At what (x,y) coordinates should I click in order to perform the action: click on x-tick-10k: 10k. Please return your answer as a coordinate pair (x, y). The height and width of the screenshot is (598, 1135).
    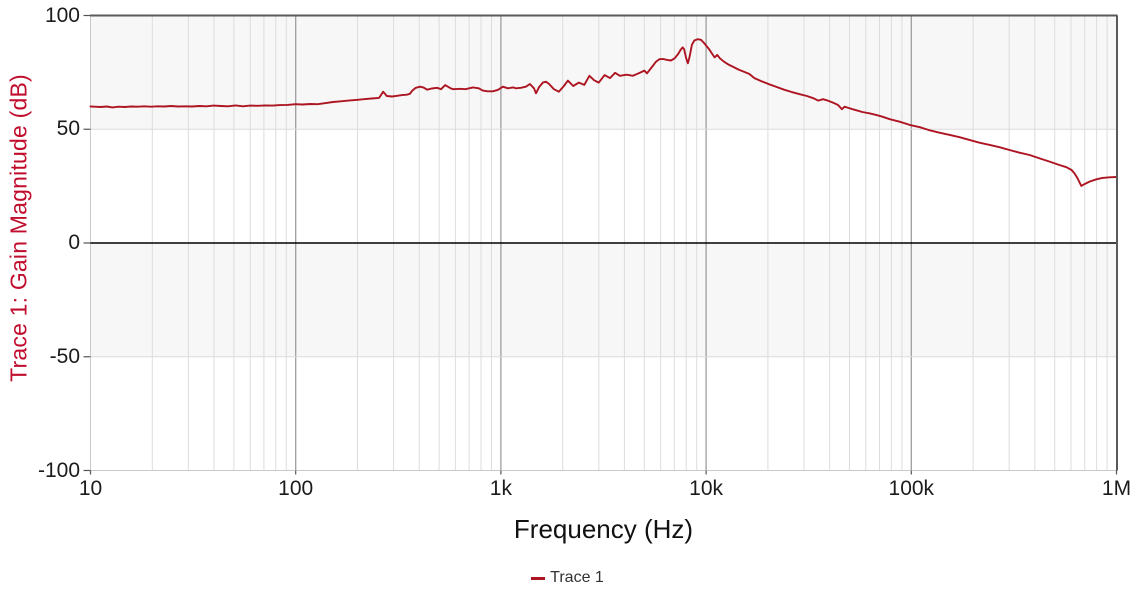
    Looking at the image, I should click on (706, 488).